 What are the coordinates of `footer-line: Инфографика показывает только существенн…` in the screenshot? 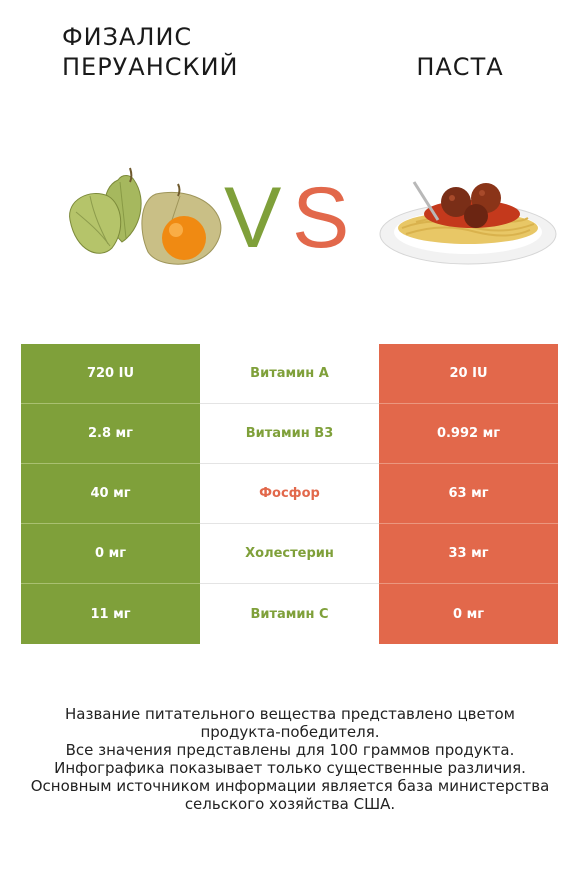 It's located at (290, 768).